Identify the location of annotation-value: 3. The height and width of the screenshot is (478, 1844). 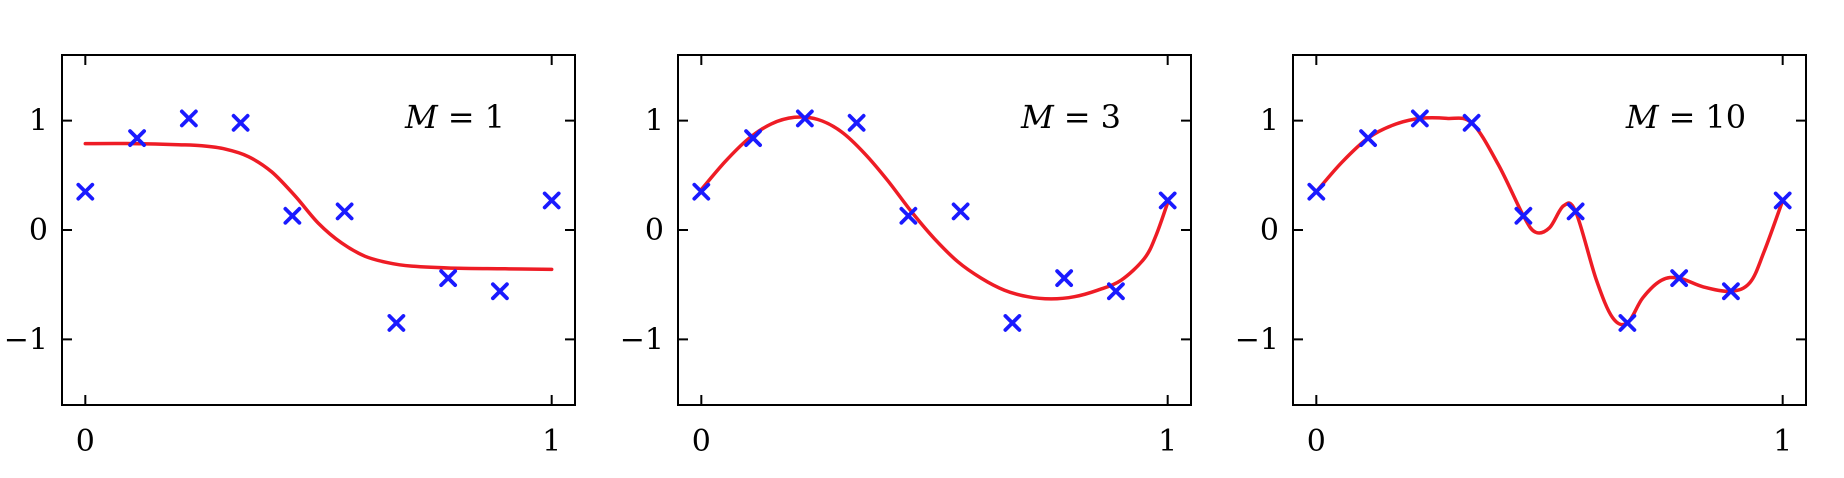
(1111, 117).